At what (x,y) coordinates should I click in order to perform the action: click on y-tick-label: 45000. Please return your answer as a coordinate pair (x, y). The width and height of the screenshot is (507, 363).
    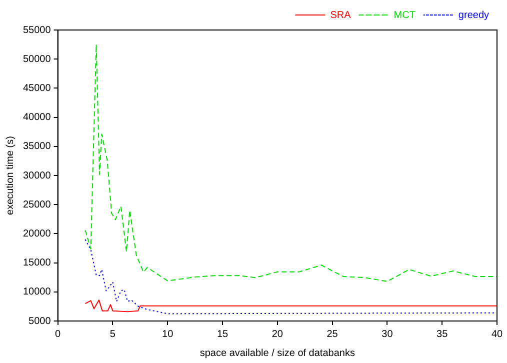
    Looking at the image, I should click on (37, 88).